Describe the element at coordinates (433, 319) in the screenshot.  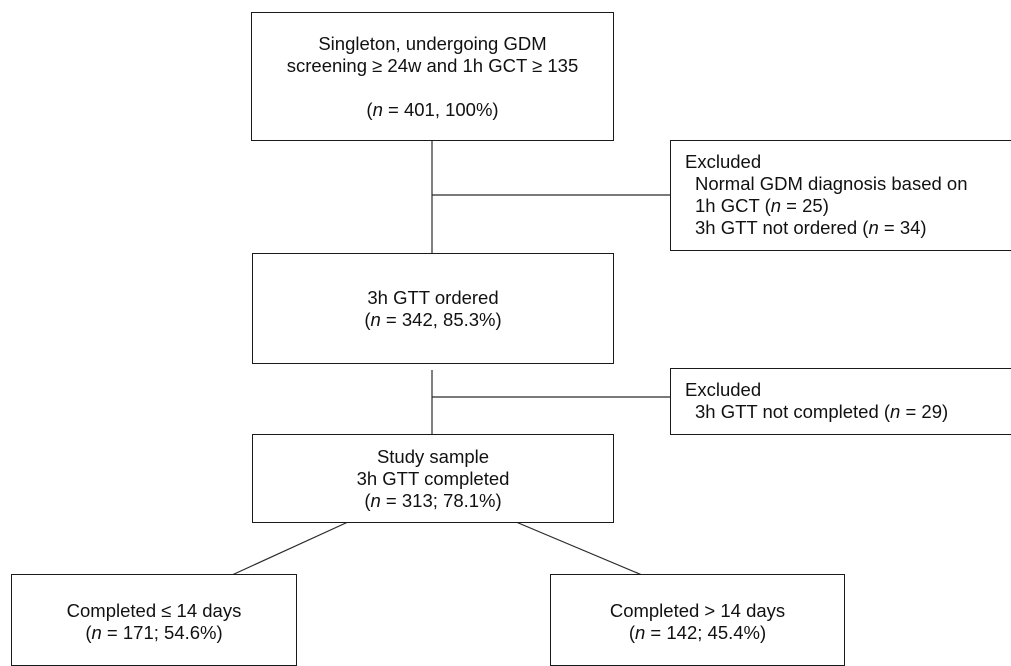
I see `gtt-ordered-count: (n = 342, 85.3%)` at that location.